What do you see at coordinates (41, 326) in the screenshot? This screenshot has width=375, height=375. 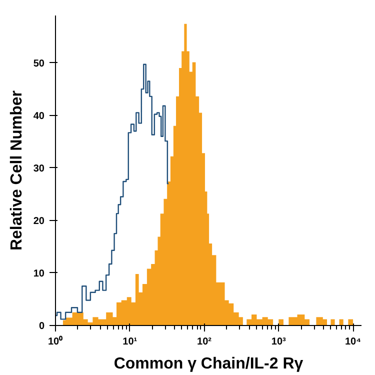 I see `y-tick-label: 0` at bounding box center [41, 326].